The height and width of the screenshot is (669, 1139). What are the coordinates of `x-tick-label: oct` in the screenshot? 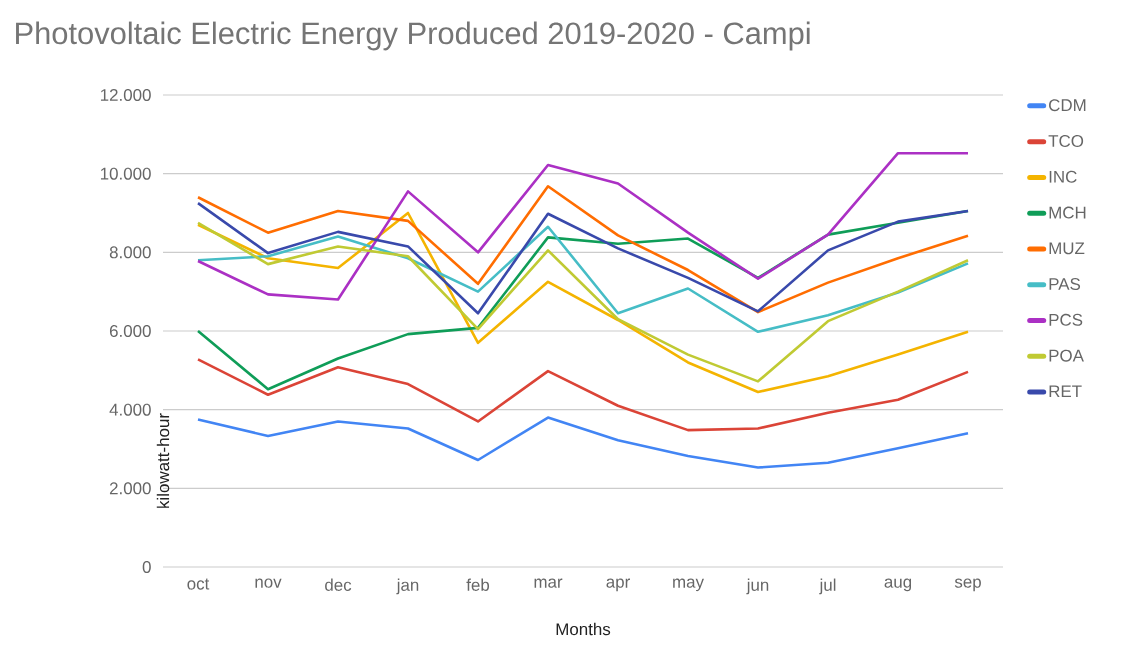 It's located at (198, 584).